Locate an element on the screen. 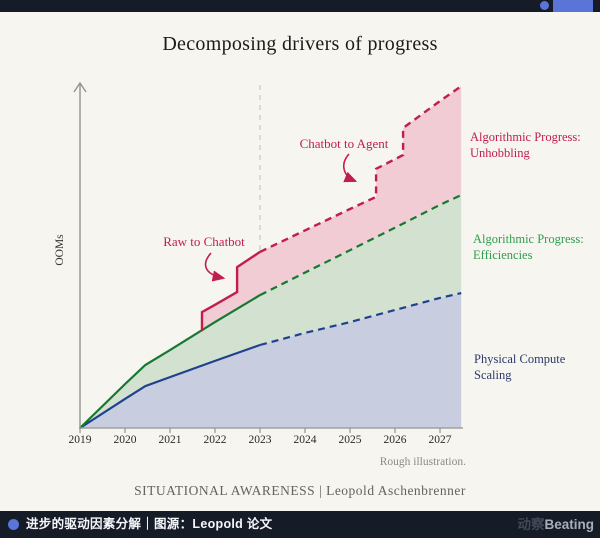 This screenshot has width=600, height=538. x-tick-label-2023: 2023 is located at coordinates (260, 440).